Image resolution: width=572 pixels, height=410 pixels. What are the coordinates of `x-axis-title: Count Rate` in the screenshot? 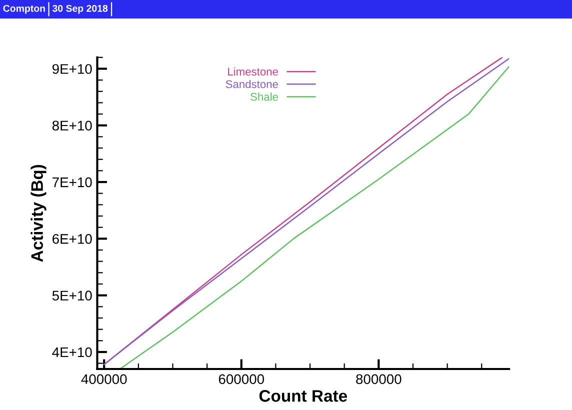 It's located at (303, 396).